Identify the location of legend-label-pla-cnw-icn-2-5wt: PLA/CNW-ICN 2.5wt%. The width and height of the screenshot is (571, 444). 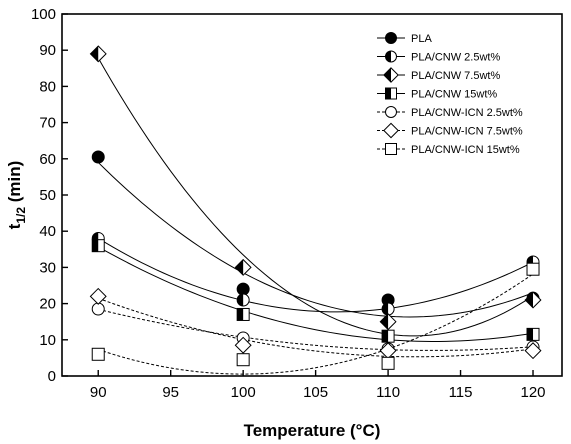
(467, 113).